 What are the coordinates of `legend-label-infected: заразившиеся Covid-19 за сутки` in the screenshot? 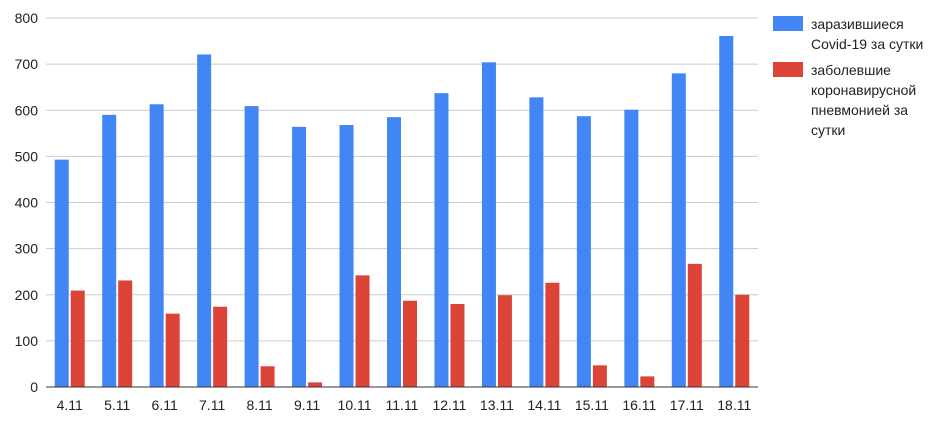 It's located at (867, 34).